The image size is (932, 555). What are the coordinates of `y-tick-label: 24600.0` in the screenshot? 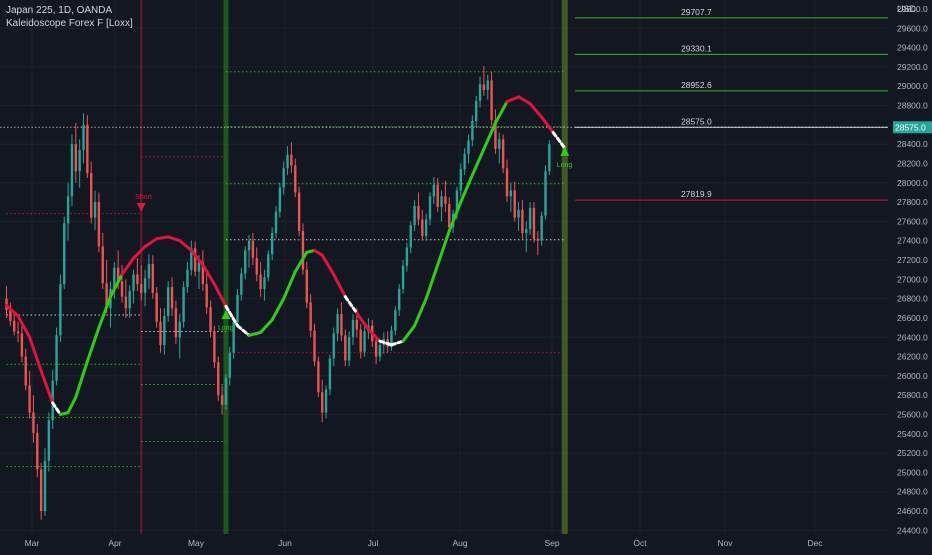 It's located at (912, 511).